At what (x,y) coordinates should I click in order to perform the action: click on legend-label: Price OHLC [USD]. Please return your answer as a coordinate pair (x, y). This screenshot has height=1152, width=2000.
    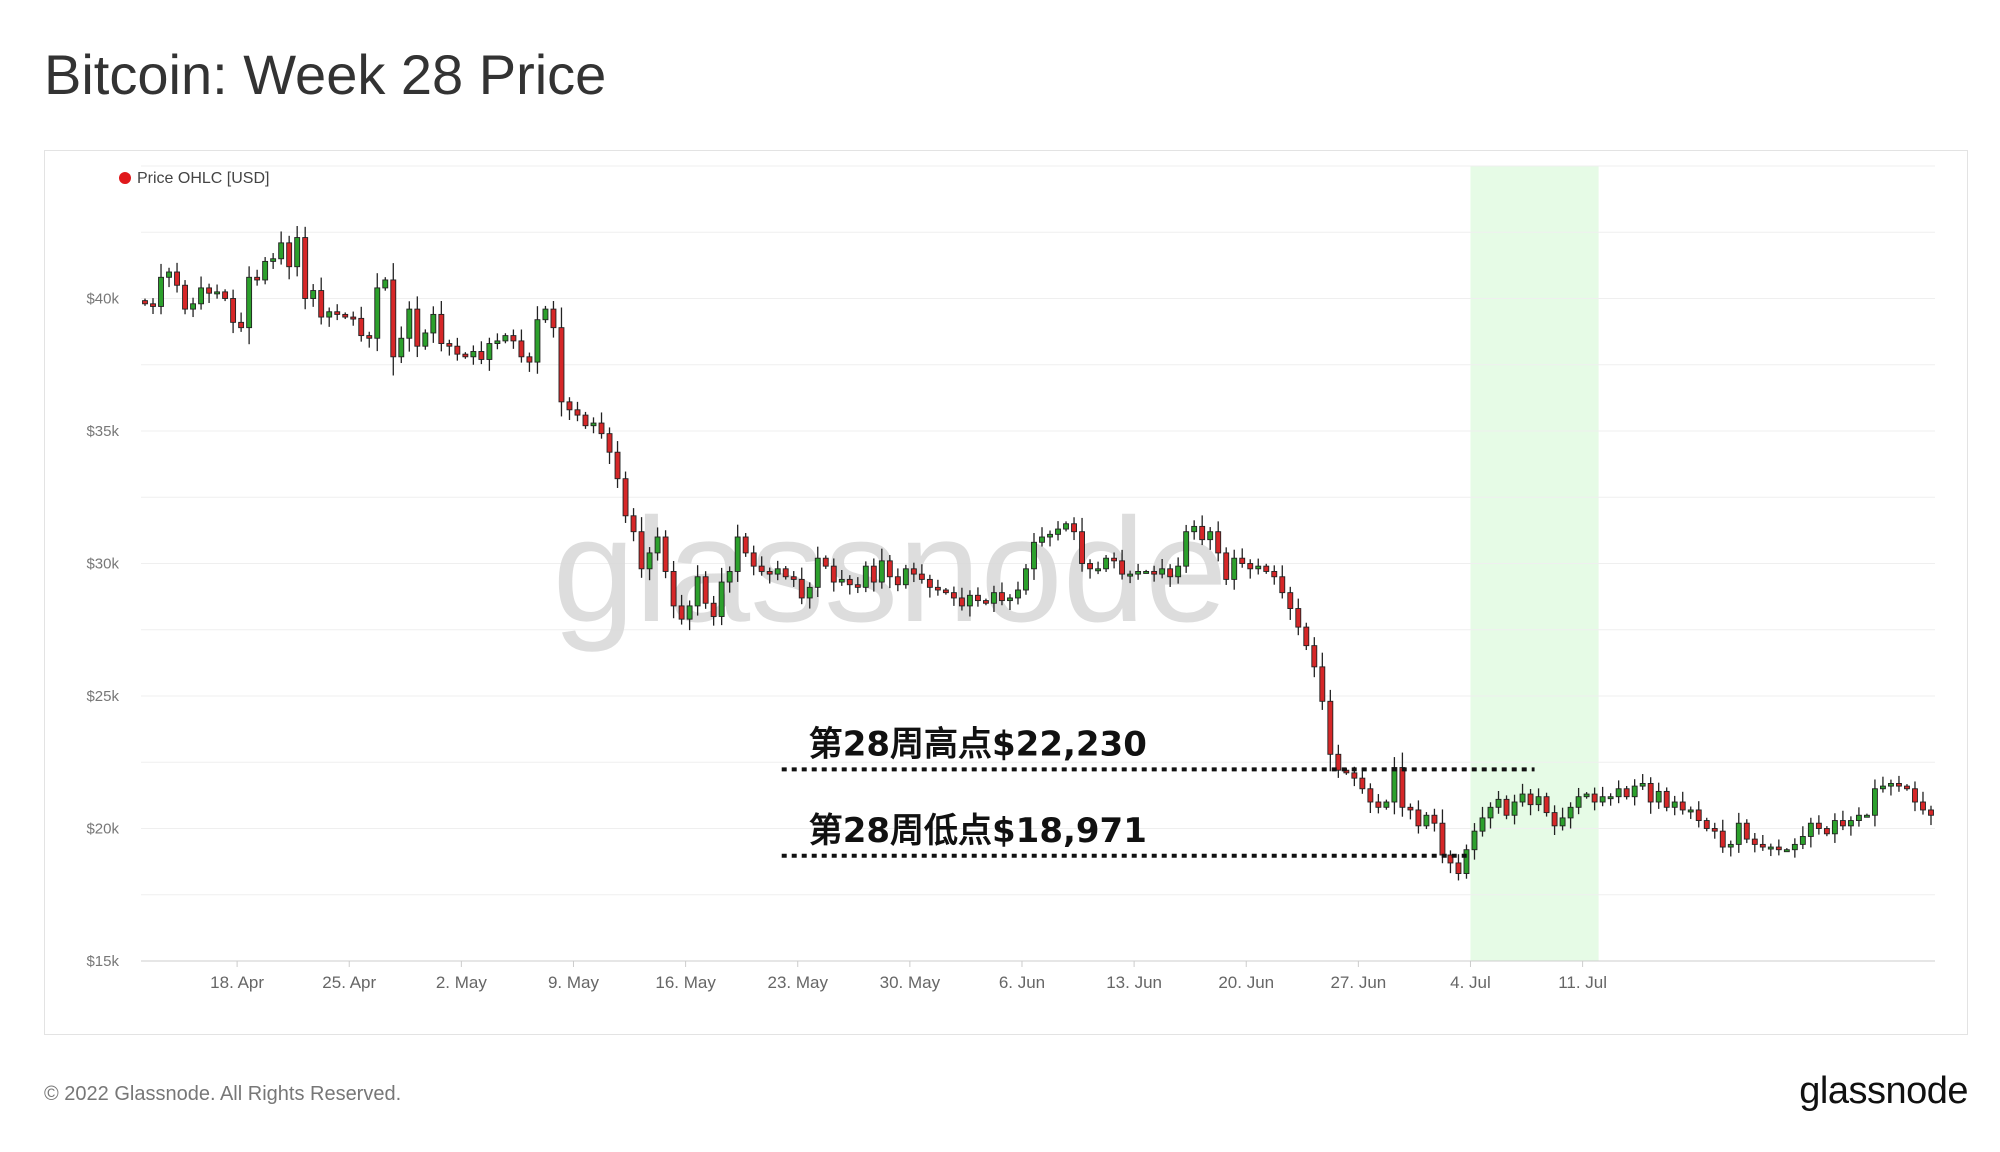
    Looking at the image, I should click on (203, 178).